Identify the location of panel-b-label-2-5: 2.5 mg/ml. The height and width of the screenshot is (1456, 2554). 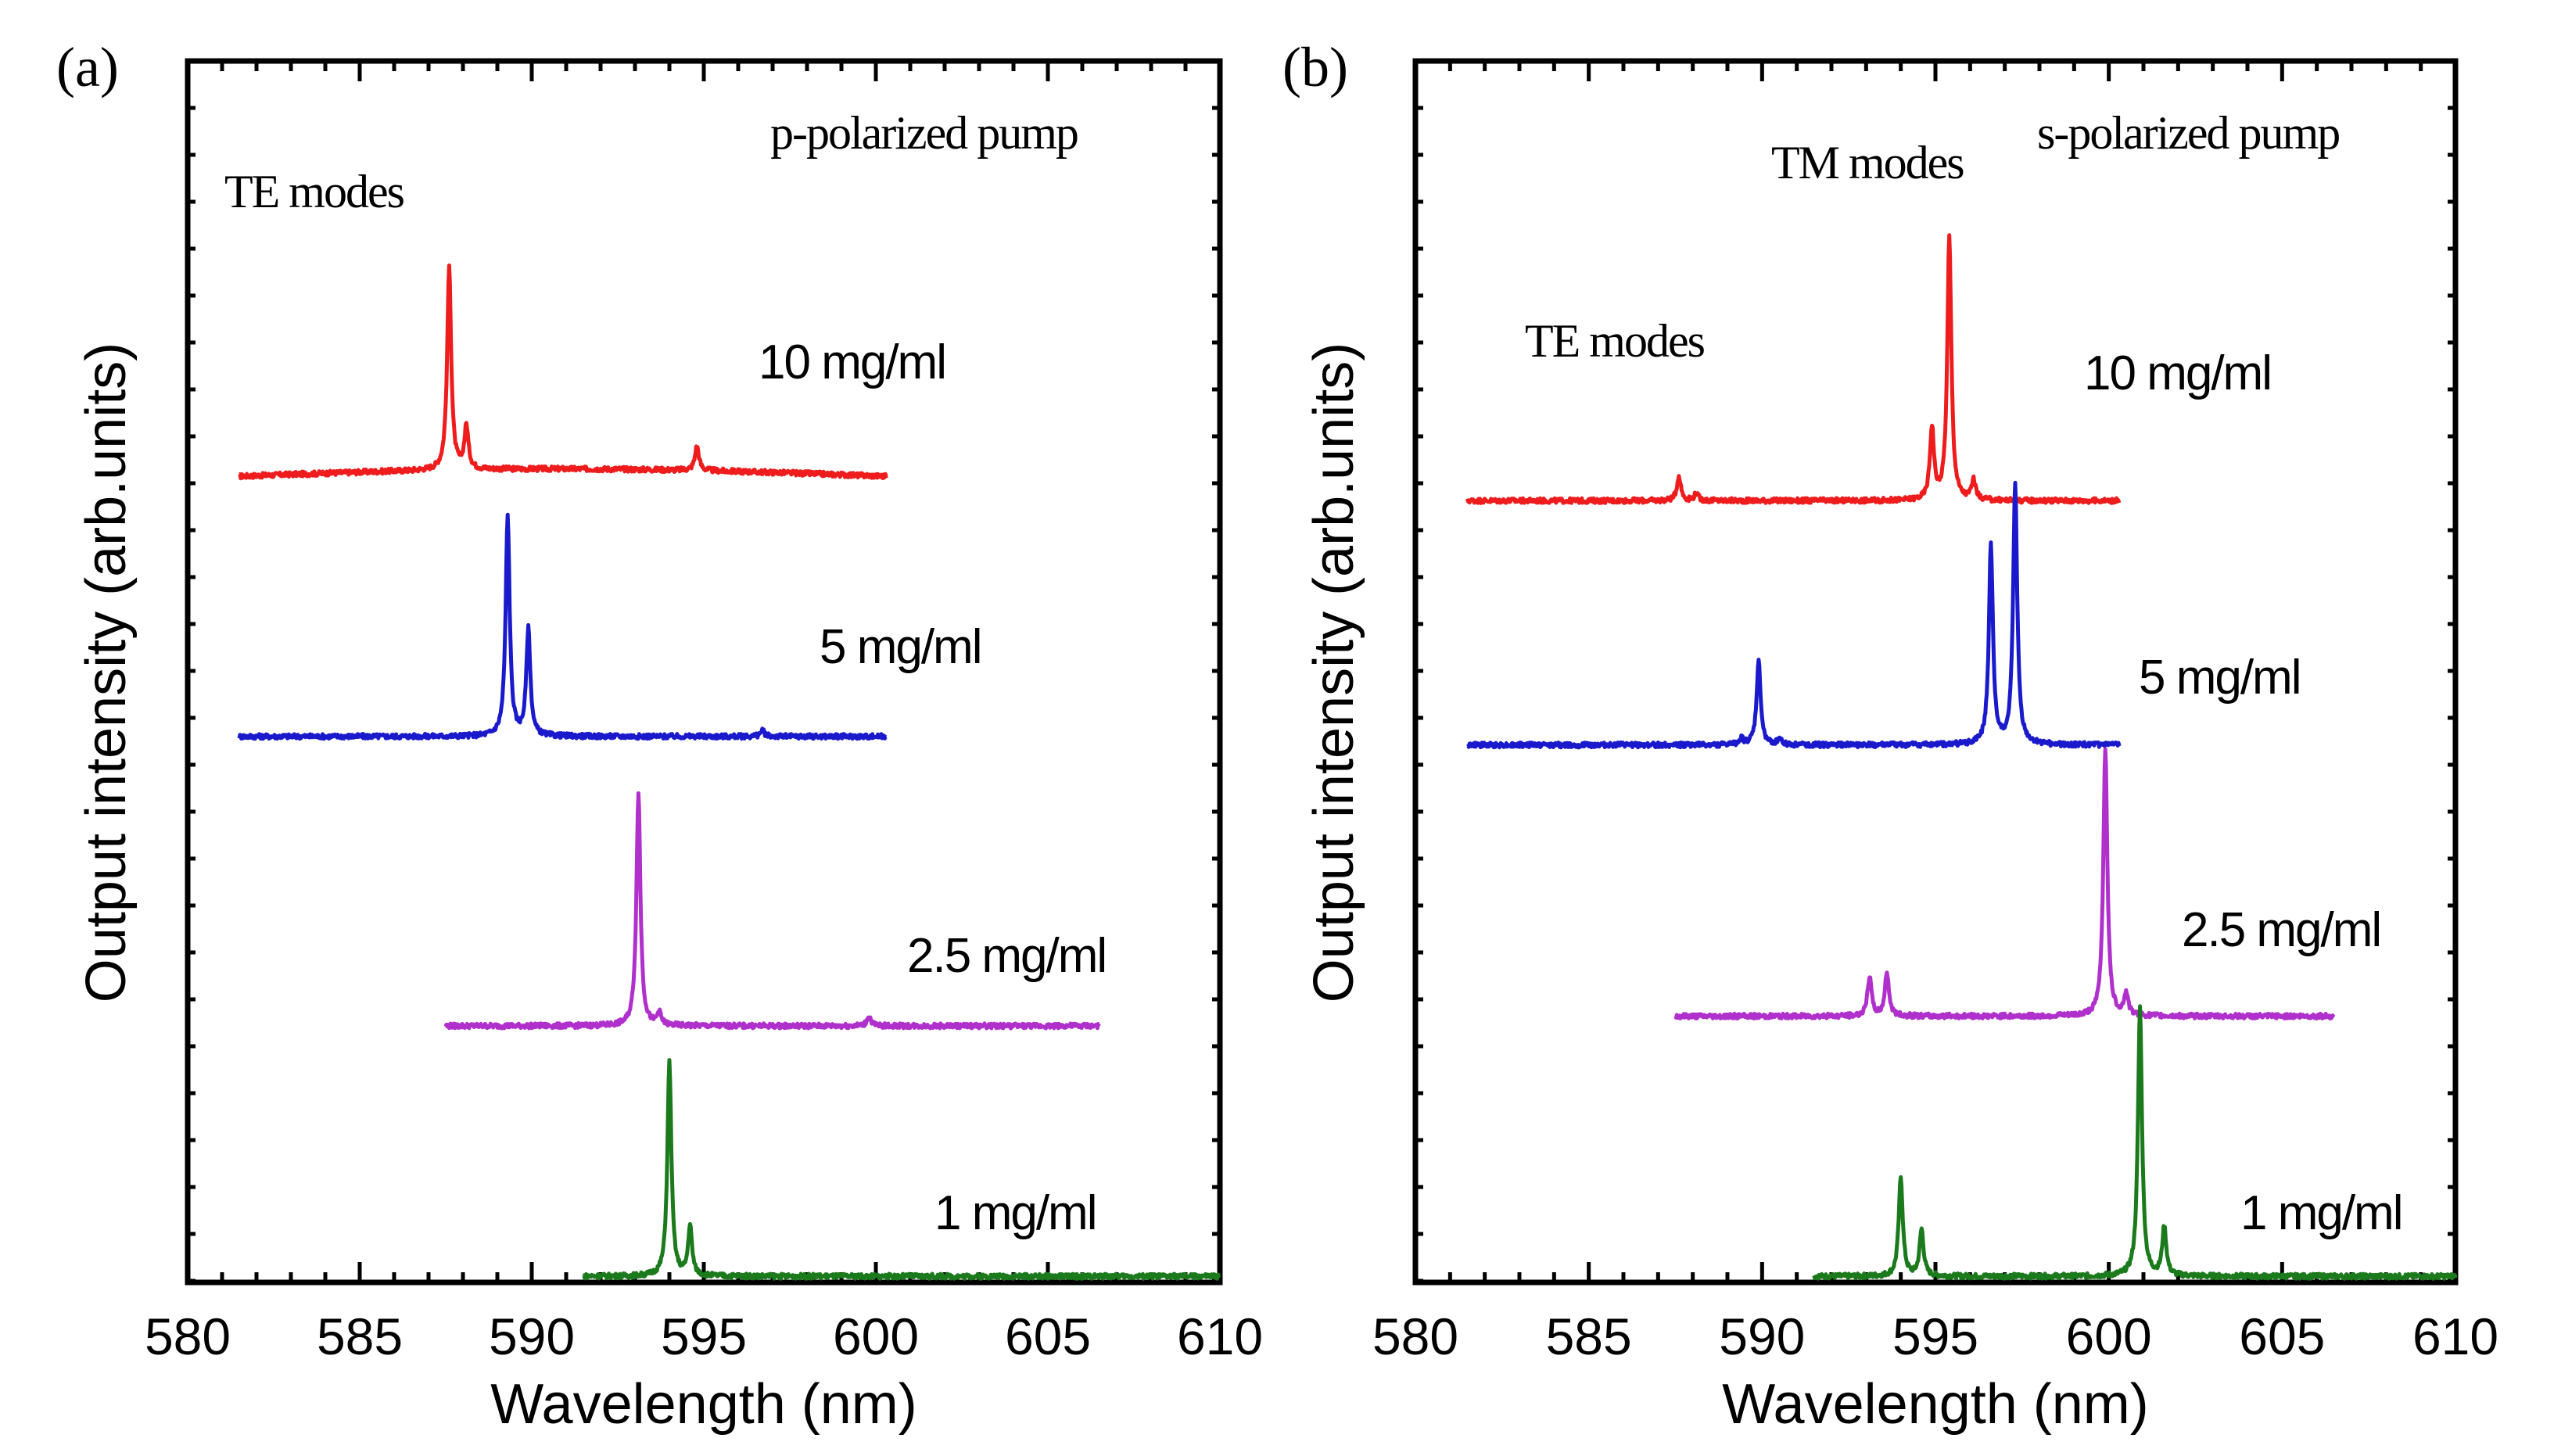
(2281, 930).